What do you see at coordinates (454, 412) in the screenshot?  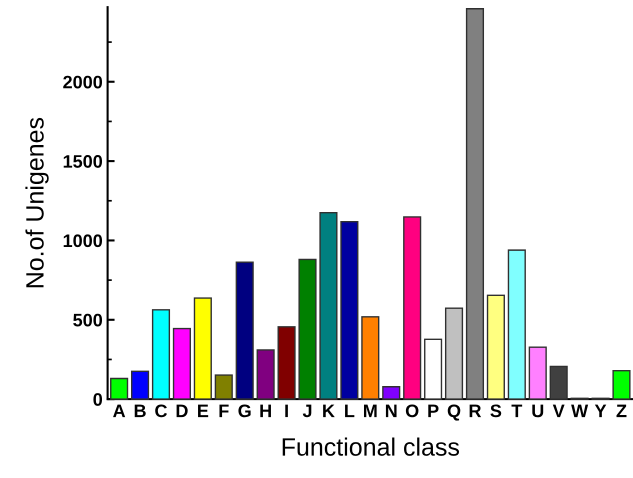 I see `x-tick-label: Q` at bounding box center [454, 412].